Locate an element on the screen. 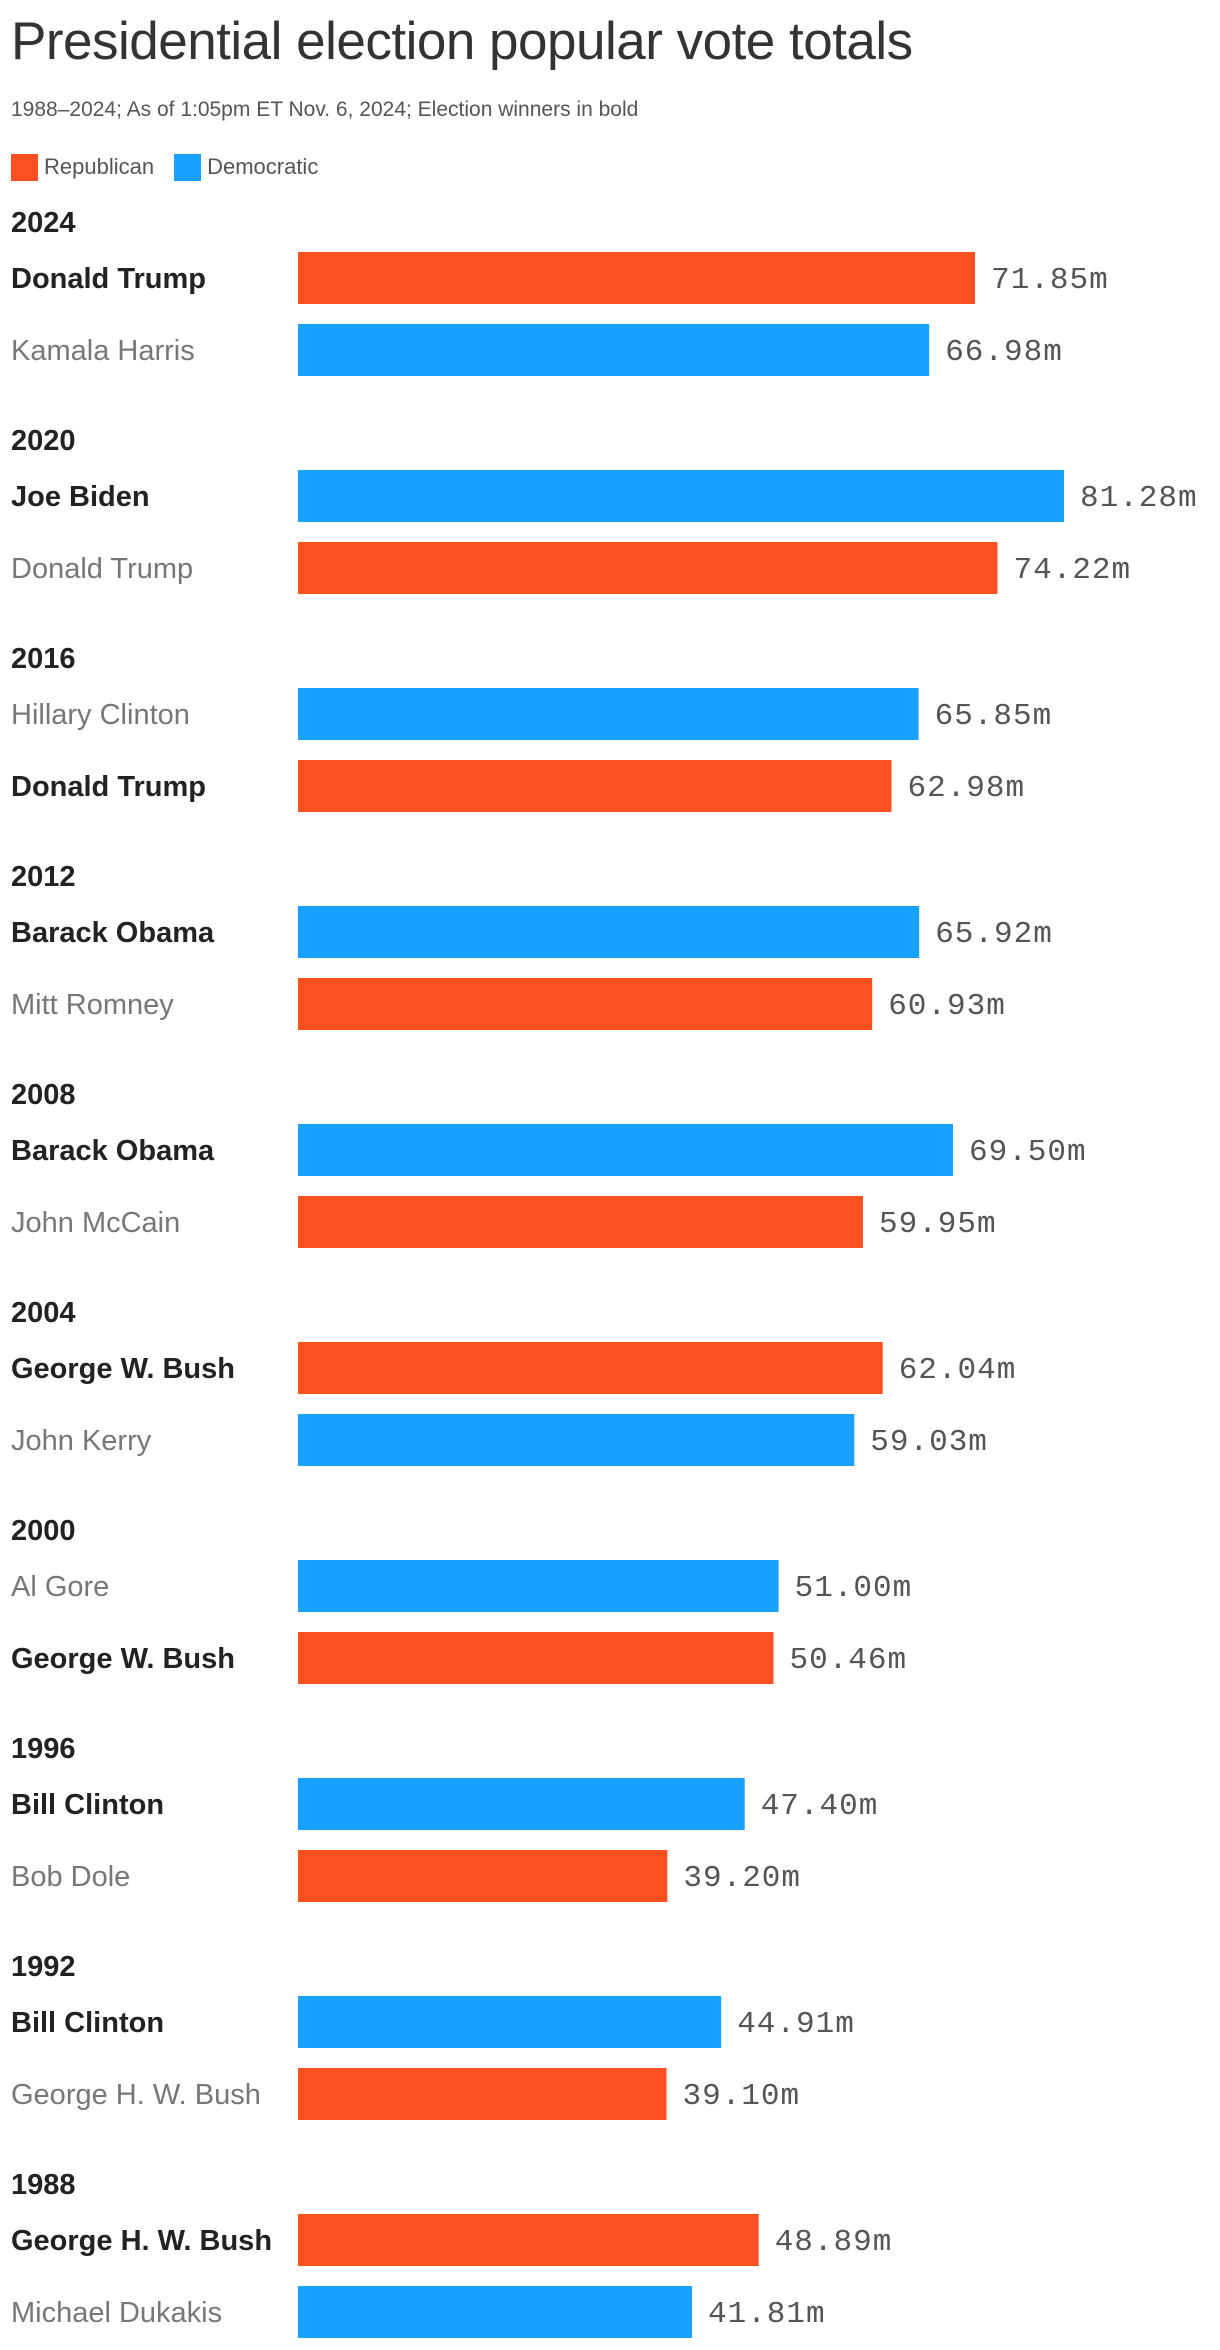 This screenshot has height=2350, width=1220. year-group-2008: 2008 Barack Obama 69.50m John McCain 59.95m is located at coordinates (549, 1163).